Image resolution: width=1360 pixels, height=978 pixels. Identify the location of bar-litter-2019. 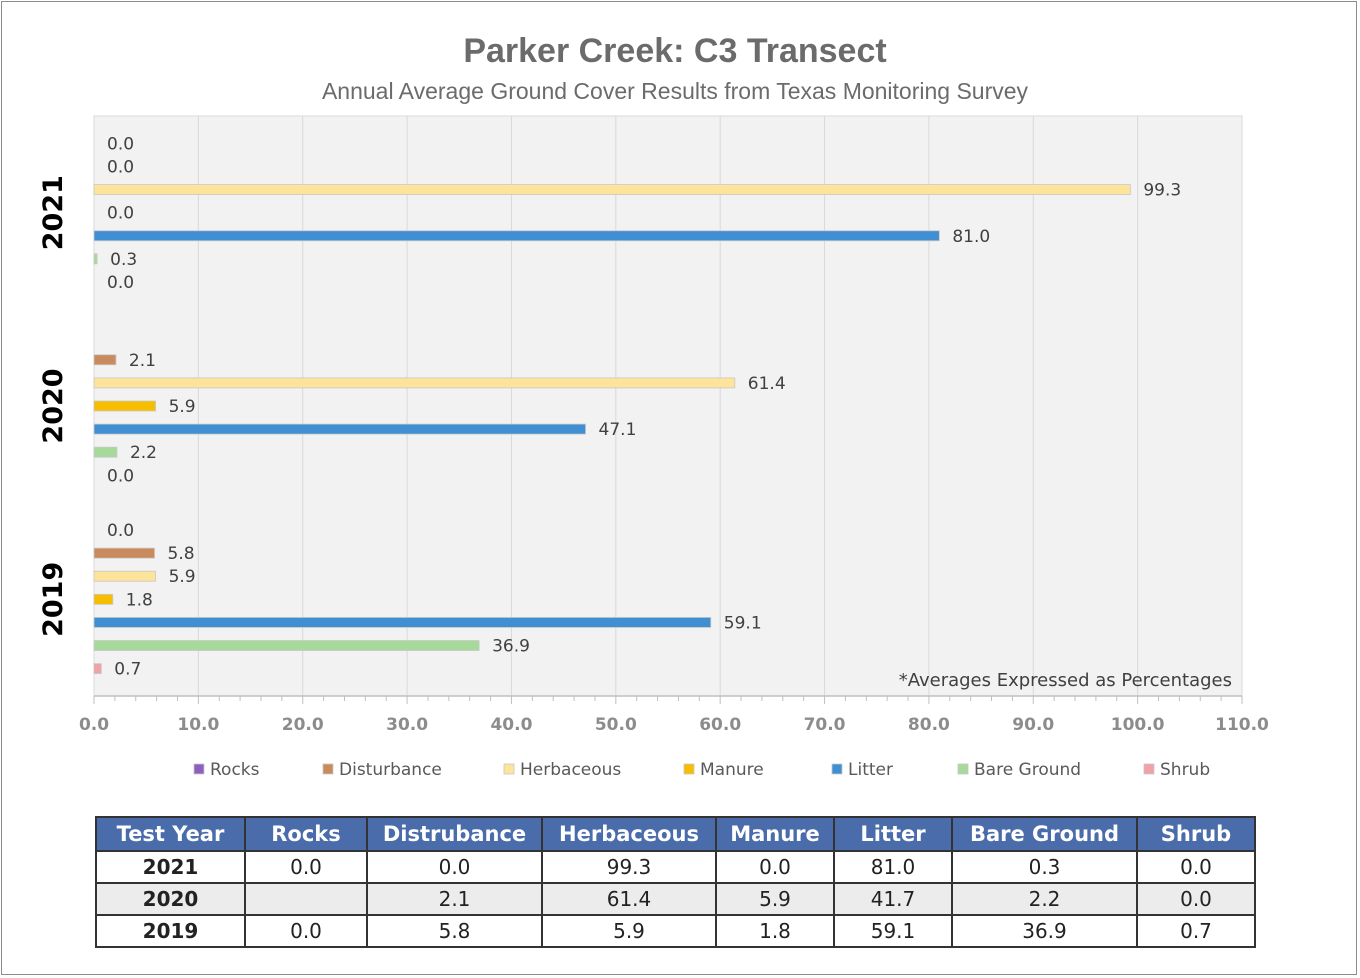
(402, 622).